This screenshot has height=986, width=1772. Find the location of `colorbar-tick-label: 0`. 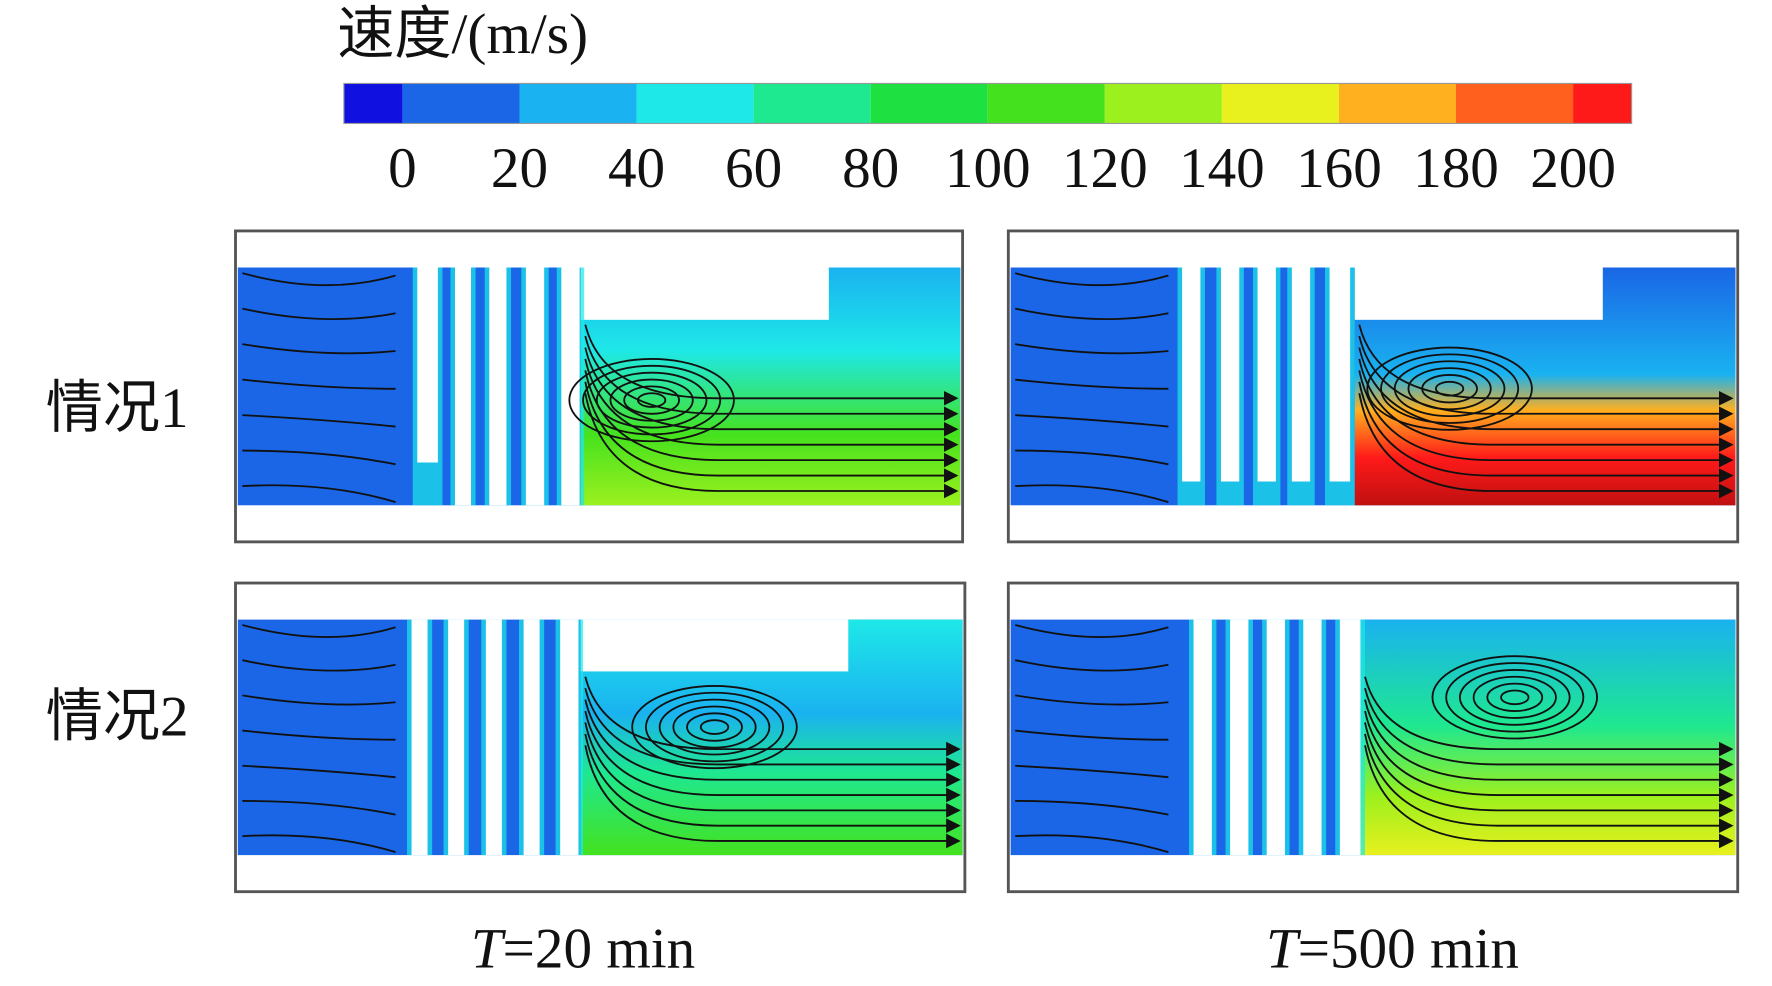

colorbar-tick-label: 0 is located at coordinates (402, 168).